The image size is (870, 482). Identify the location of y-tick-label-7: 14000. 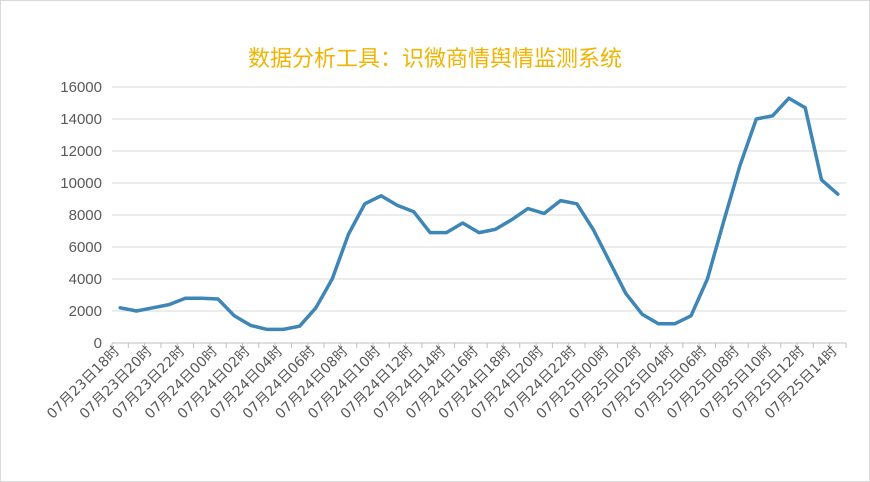
(81, 119).